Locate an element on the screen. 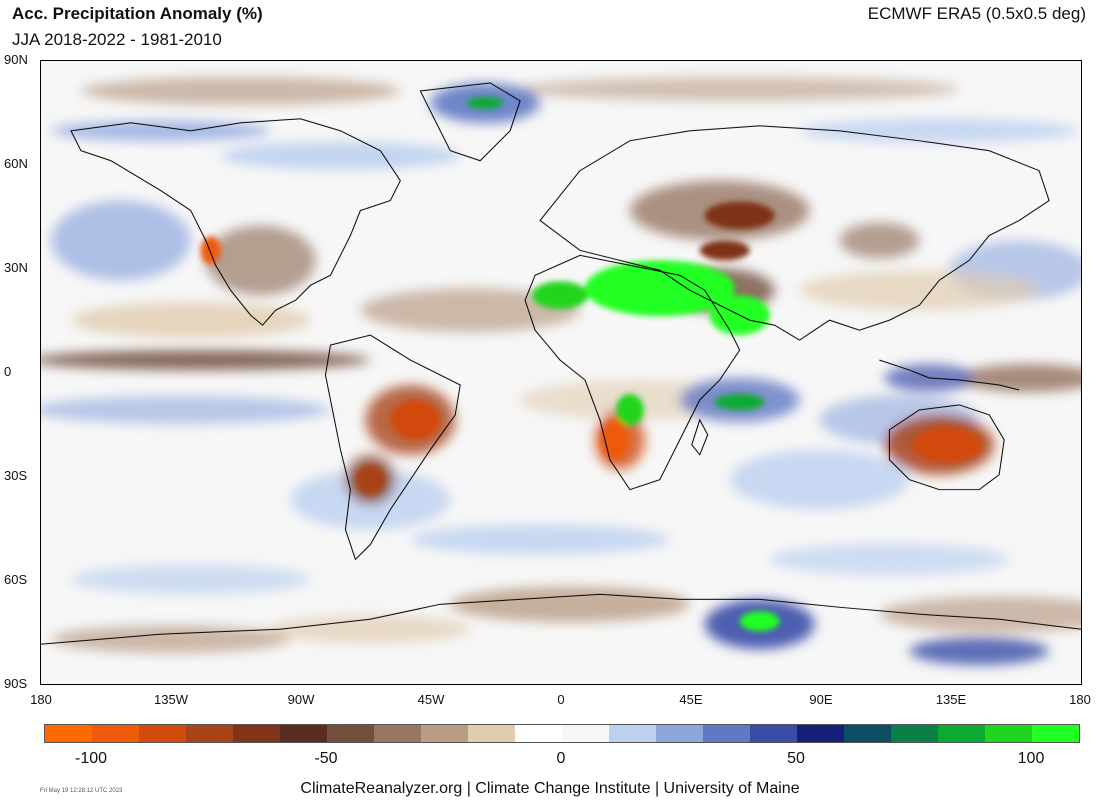  lon-label-45w: 45W is located at coordinates (431, 699).